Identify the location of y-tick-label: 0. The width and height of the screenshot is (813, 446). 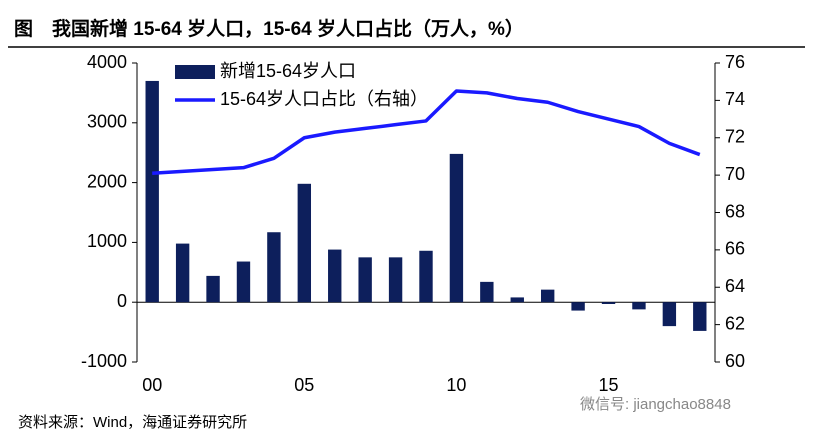
(122, 301).